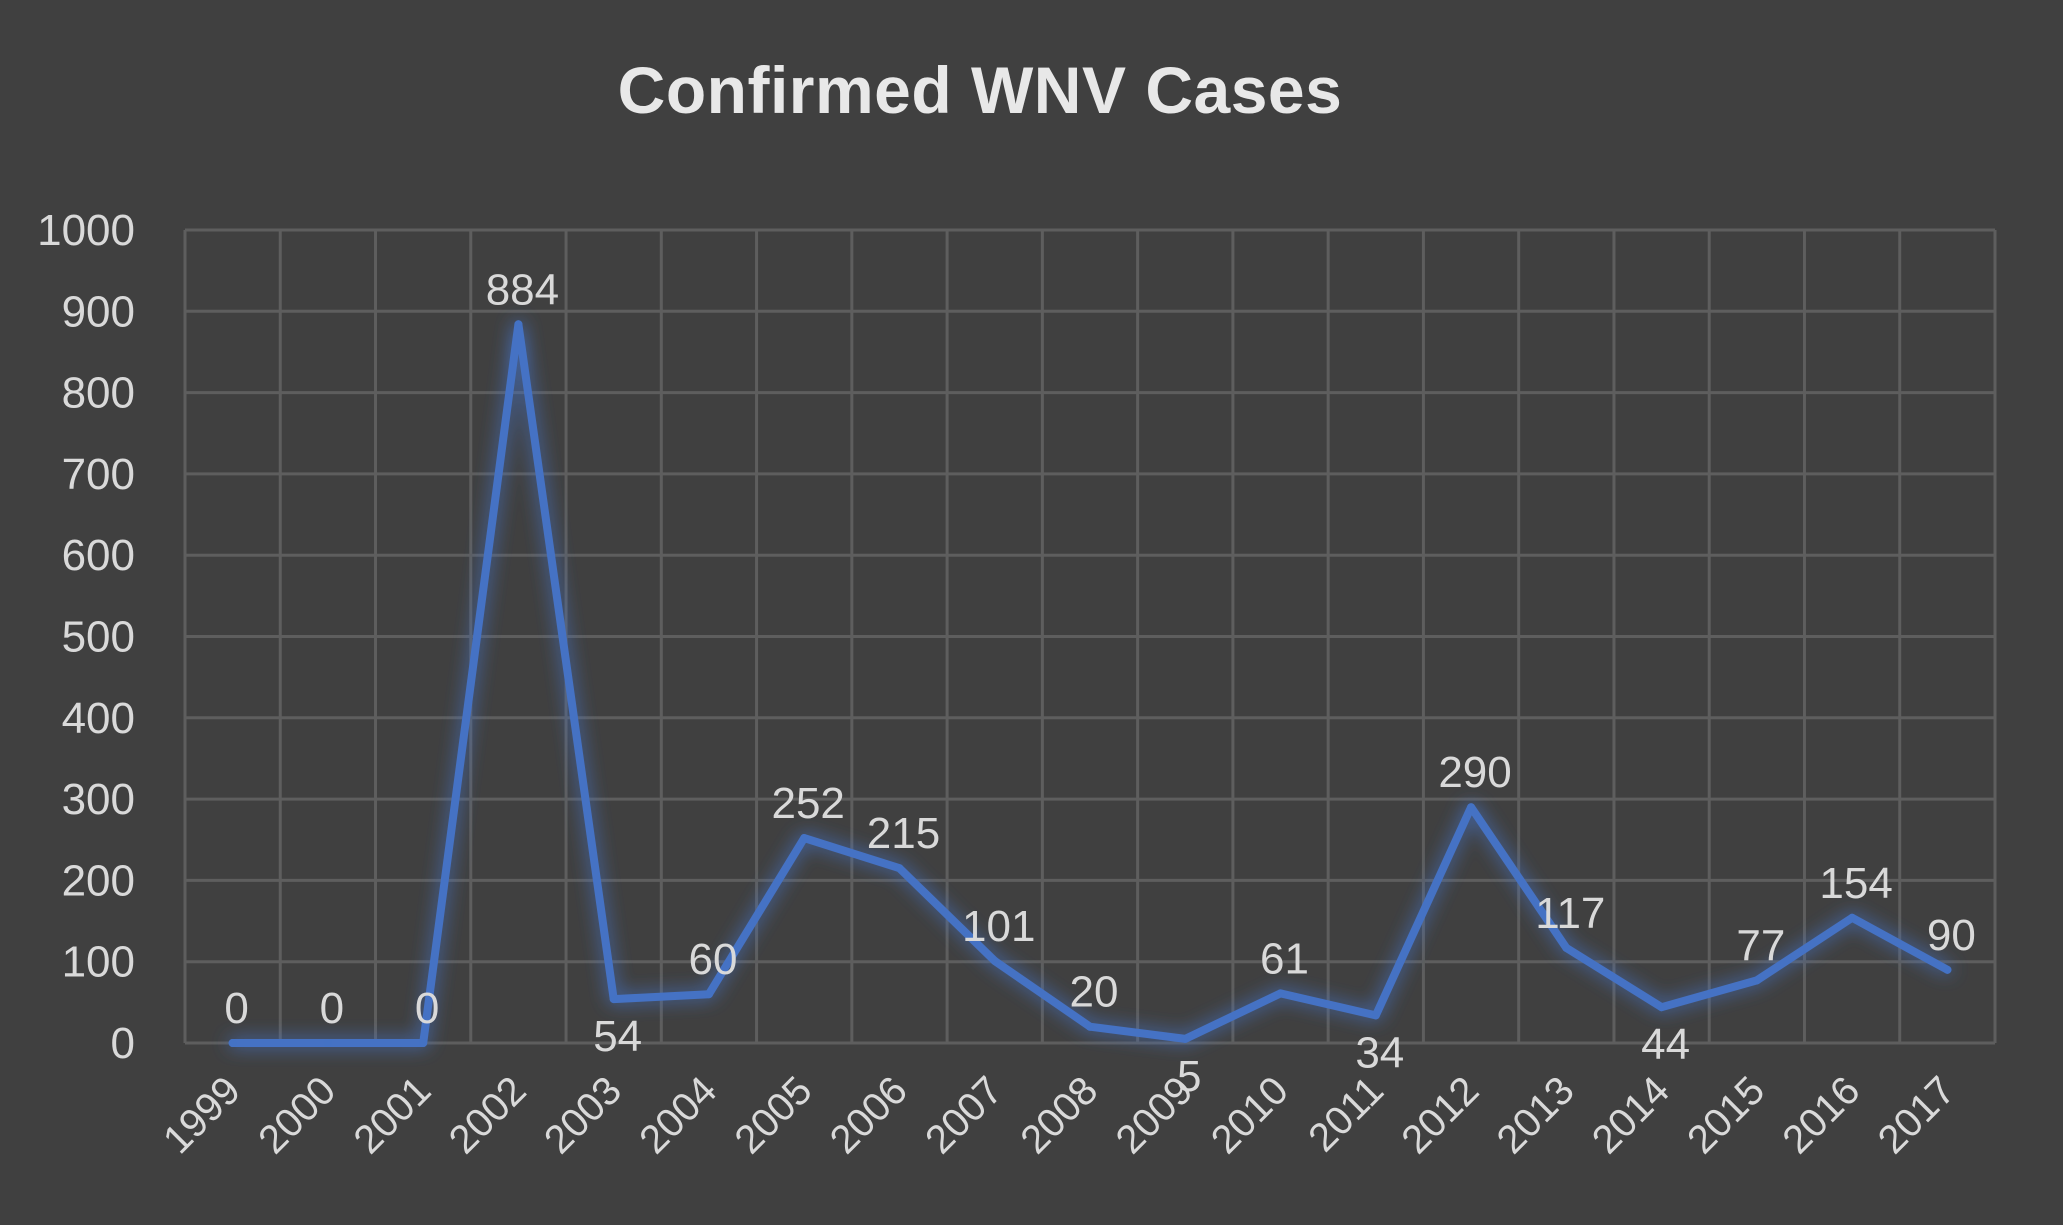 Image resolution: width=2063 pixels, height=1225 pixels. I want to click on x-tick-label: 2016, so click(1821, 1115).